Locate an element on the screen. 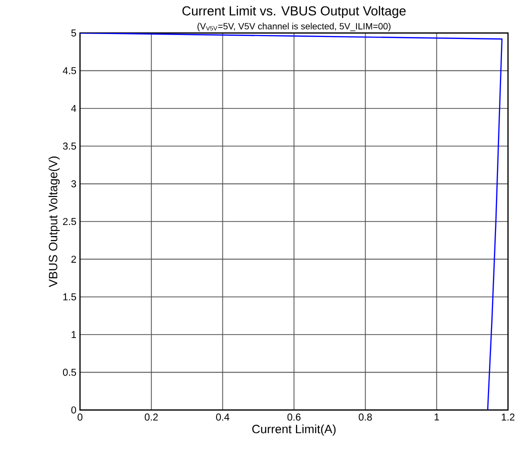 The height and width of the screenshot is (471, 526). y-tick-label: 5 is located at coordinates (73, 33).